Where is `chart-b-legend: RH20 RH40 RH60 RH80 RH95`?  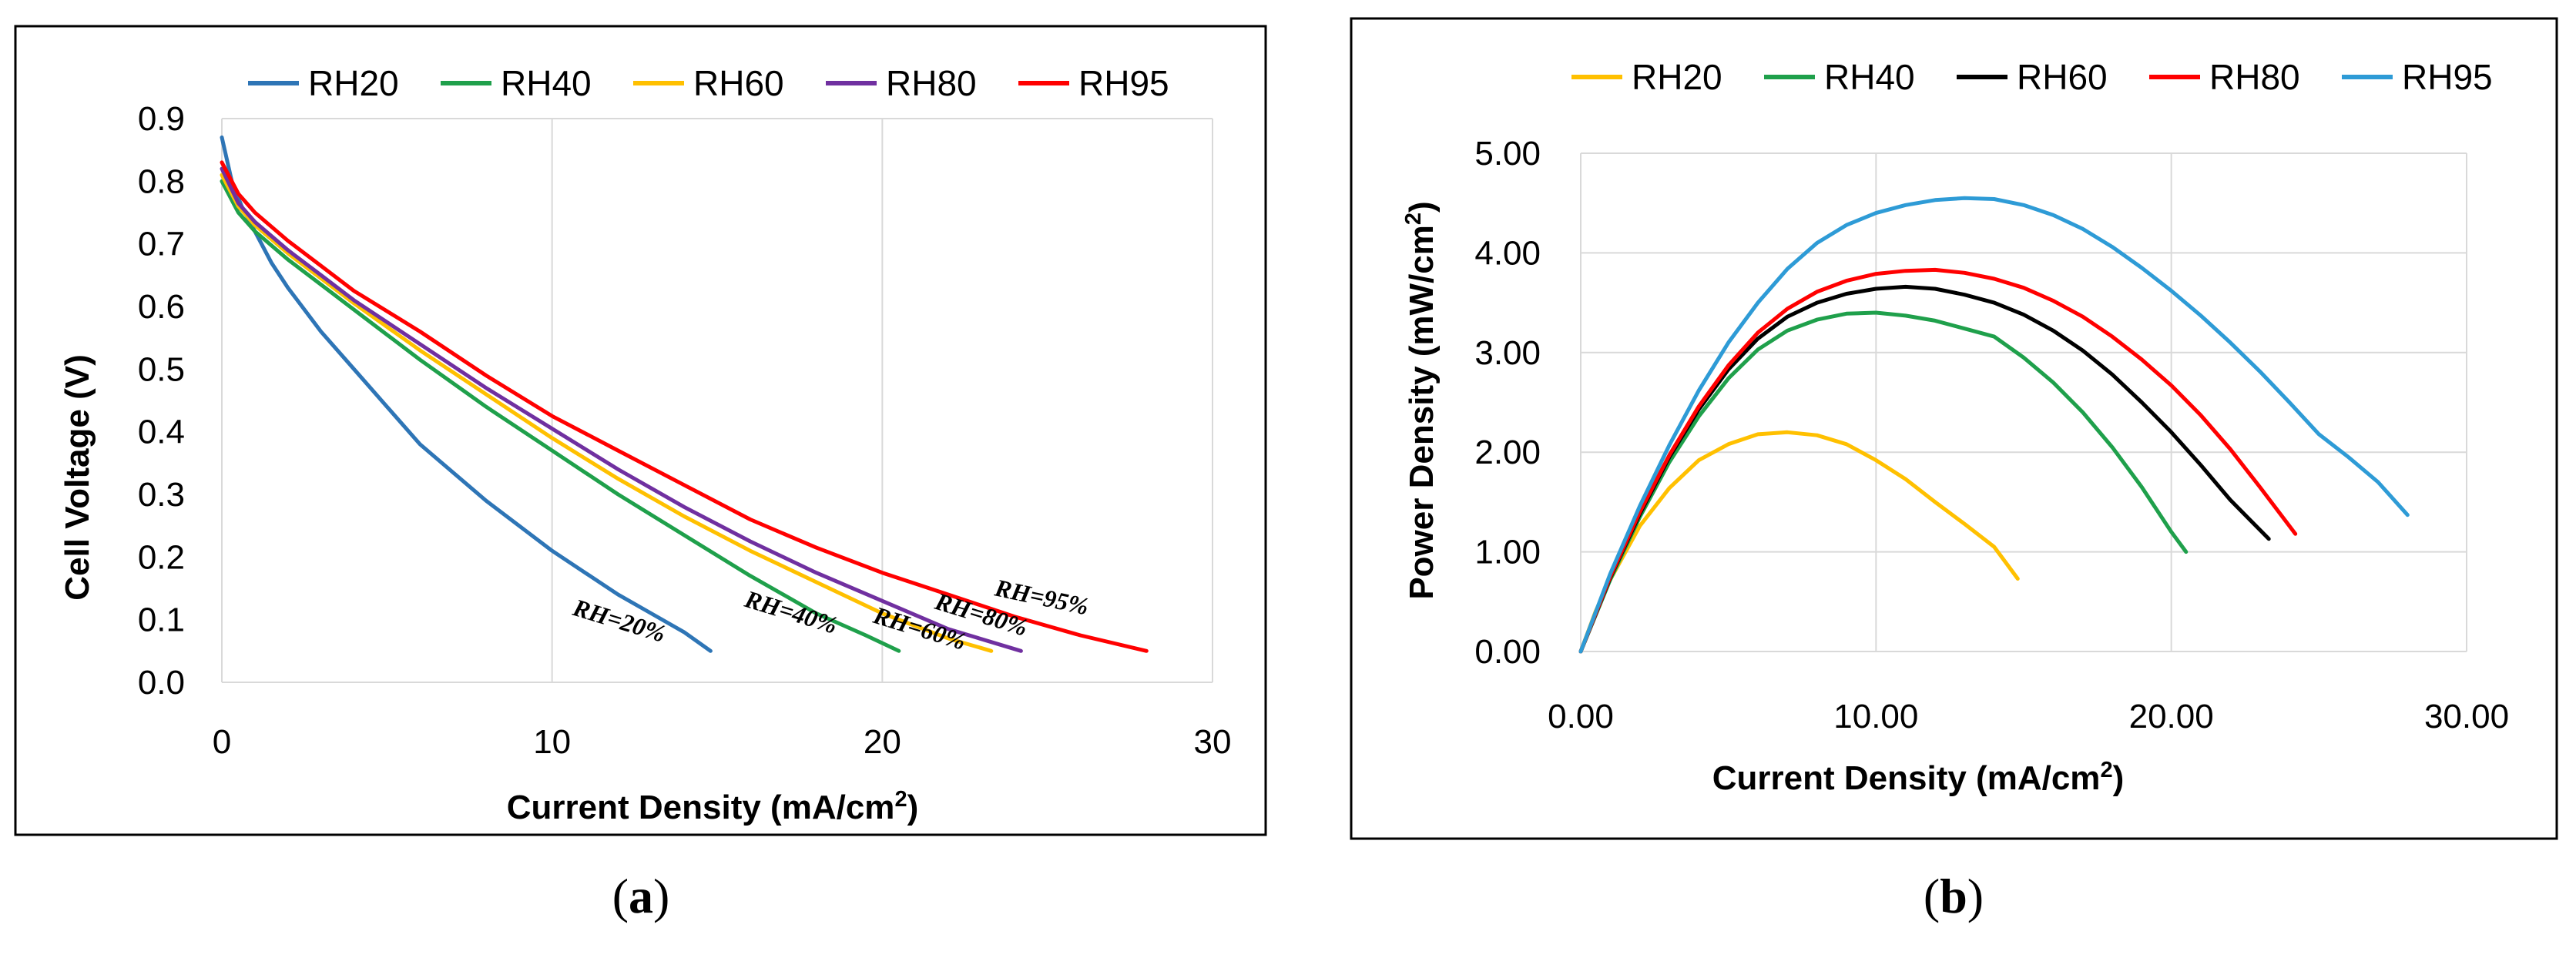
chart-b-legend: RH20 RH40 RH60 RH80 RH95 is located at coordinates (2032, 77).